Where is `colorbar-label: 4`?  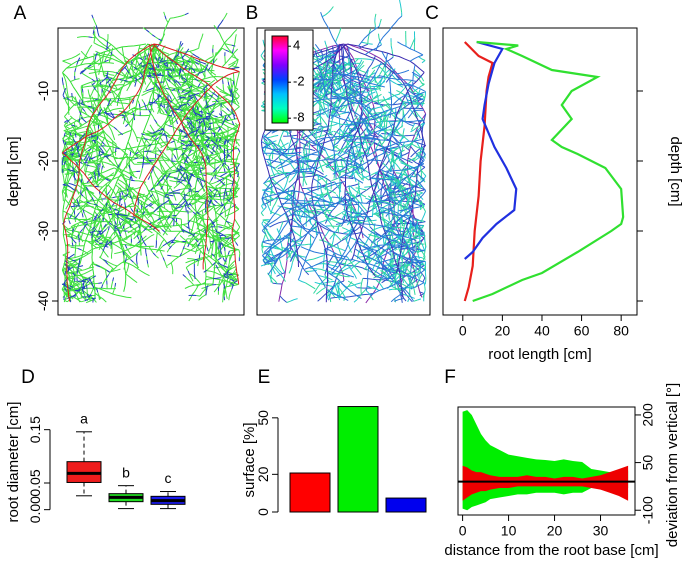 colorbar-label: 4 is located at coordinates (296, 45).